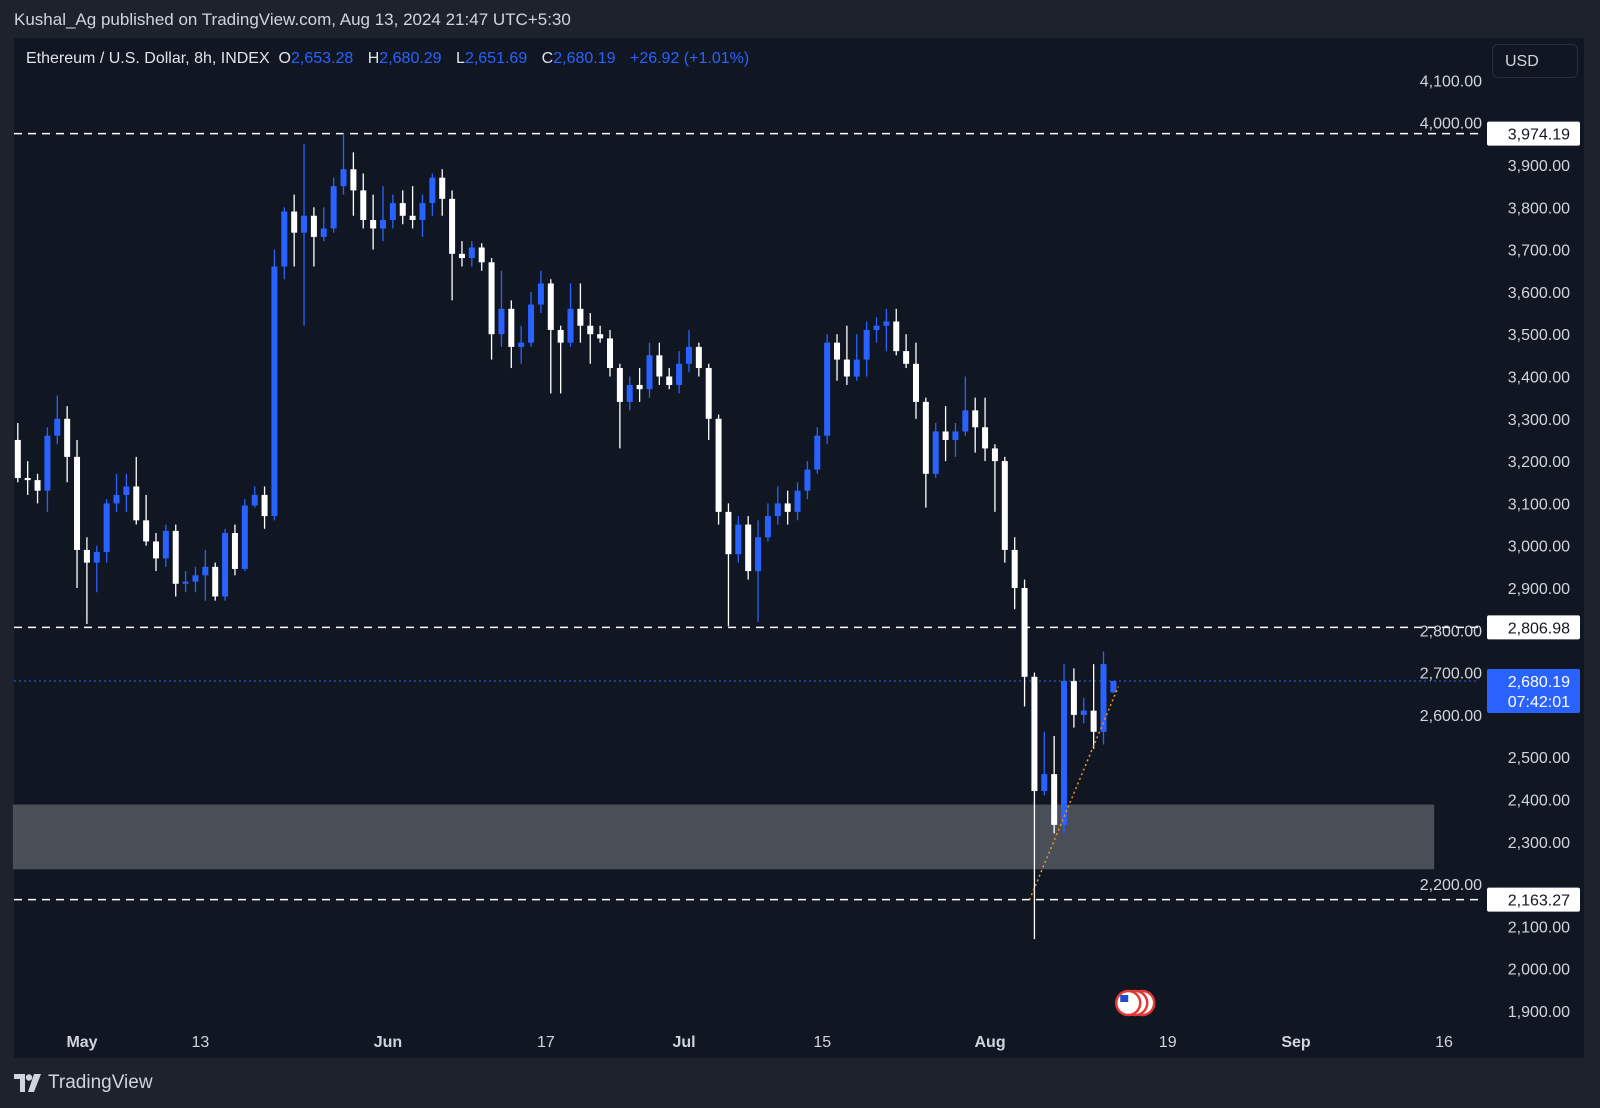 This screenshot has width=1600, height=1108. What do you see at coordinates (1074, 793) in the screenshot?
I see `trendline` at bounding box center [1074, 793].